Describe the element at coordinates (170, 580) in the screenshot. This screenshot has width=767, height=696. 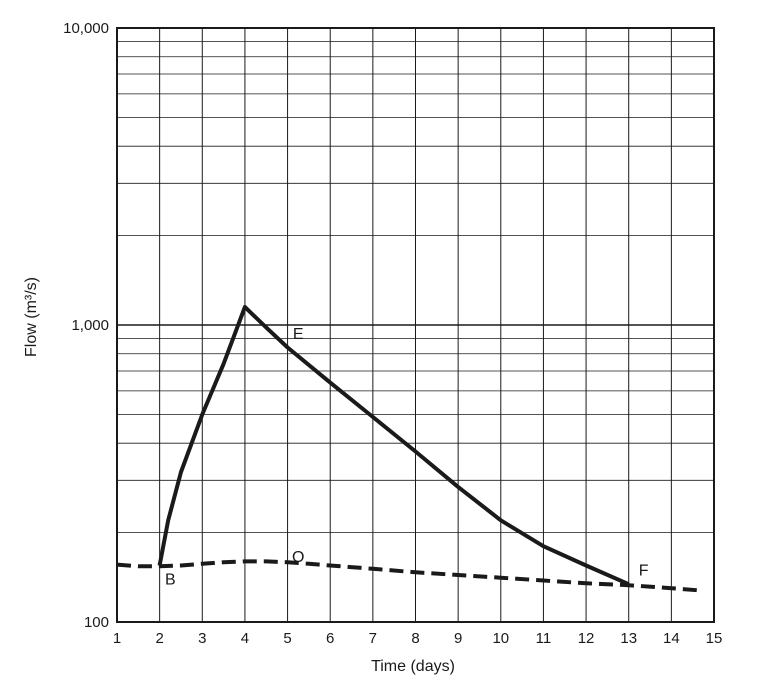
I see `point-label-b: B` at that location.